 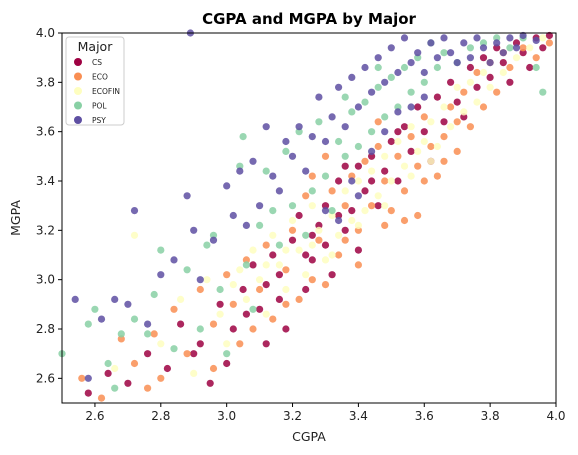 What do you see at coordinates (94, 416) in the screenshot?
I see `x-tick-label: 2.6` at bounding box center [94, 416].